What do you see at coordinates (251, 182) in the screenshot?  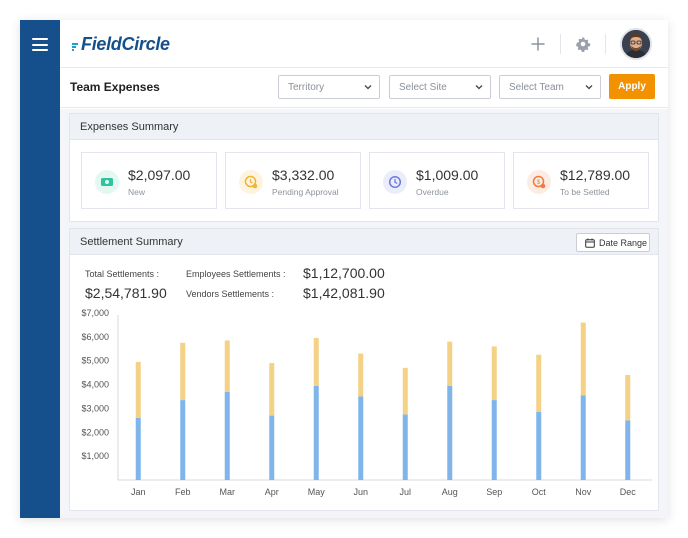 I see `pending-icon` at bounding box center [251, 182].